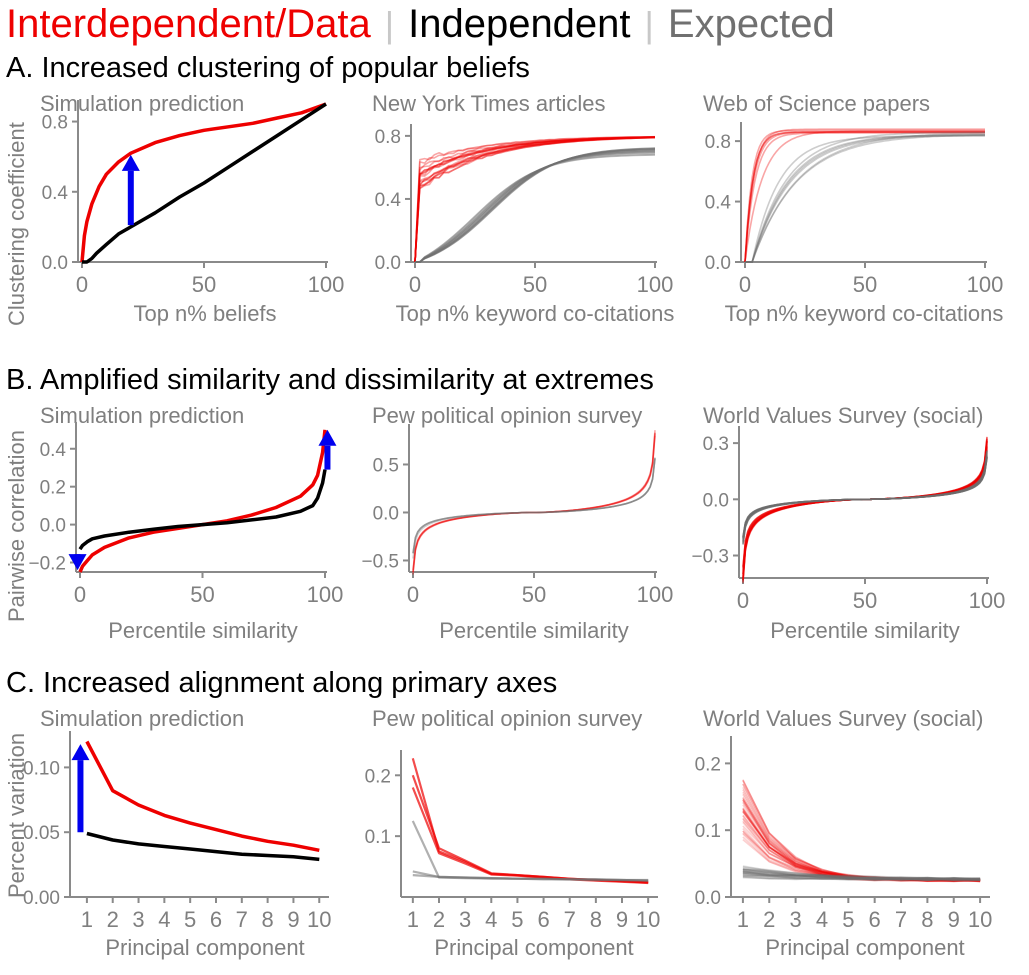 The image size is (1029, 975). Describe the element at coordinates (55, 123) in the screenshot. I see `y-tick-label: 0.8` at that location.